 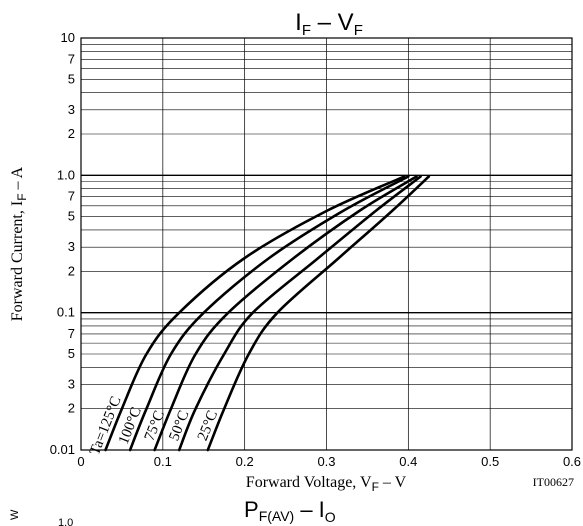 What do you see at coordinates (408, 461) in the screenshot?
I see `x-tick-label: 0.4` at bounding box center [408, 461].